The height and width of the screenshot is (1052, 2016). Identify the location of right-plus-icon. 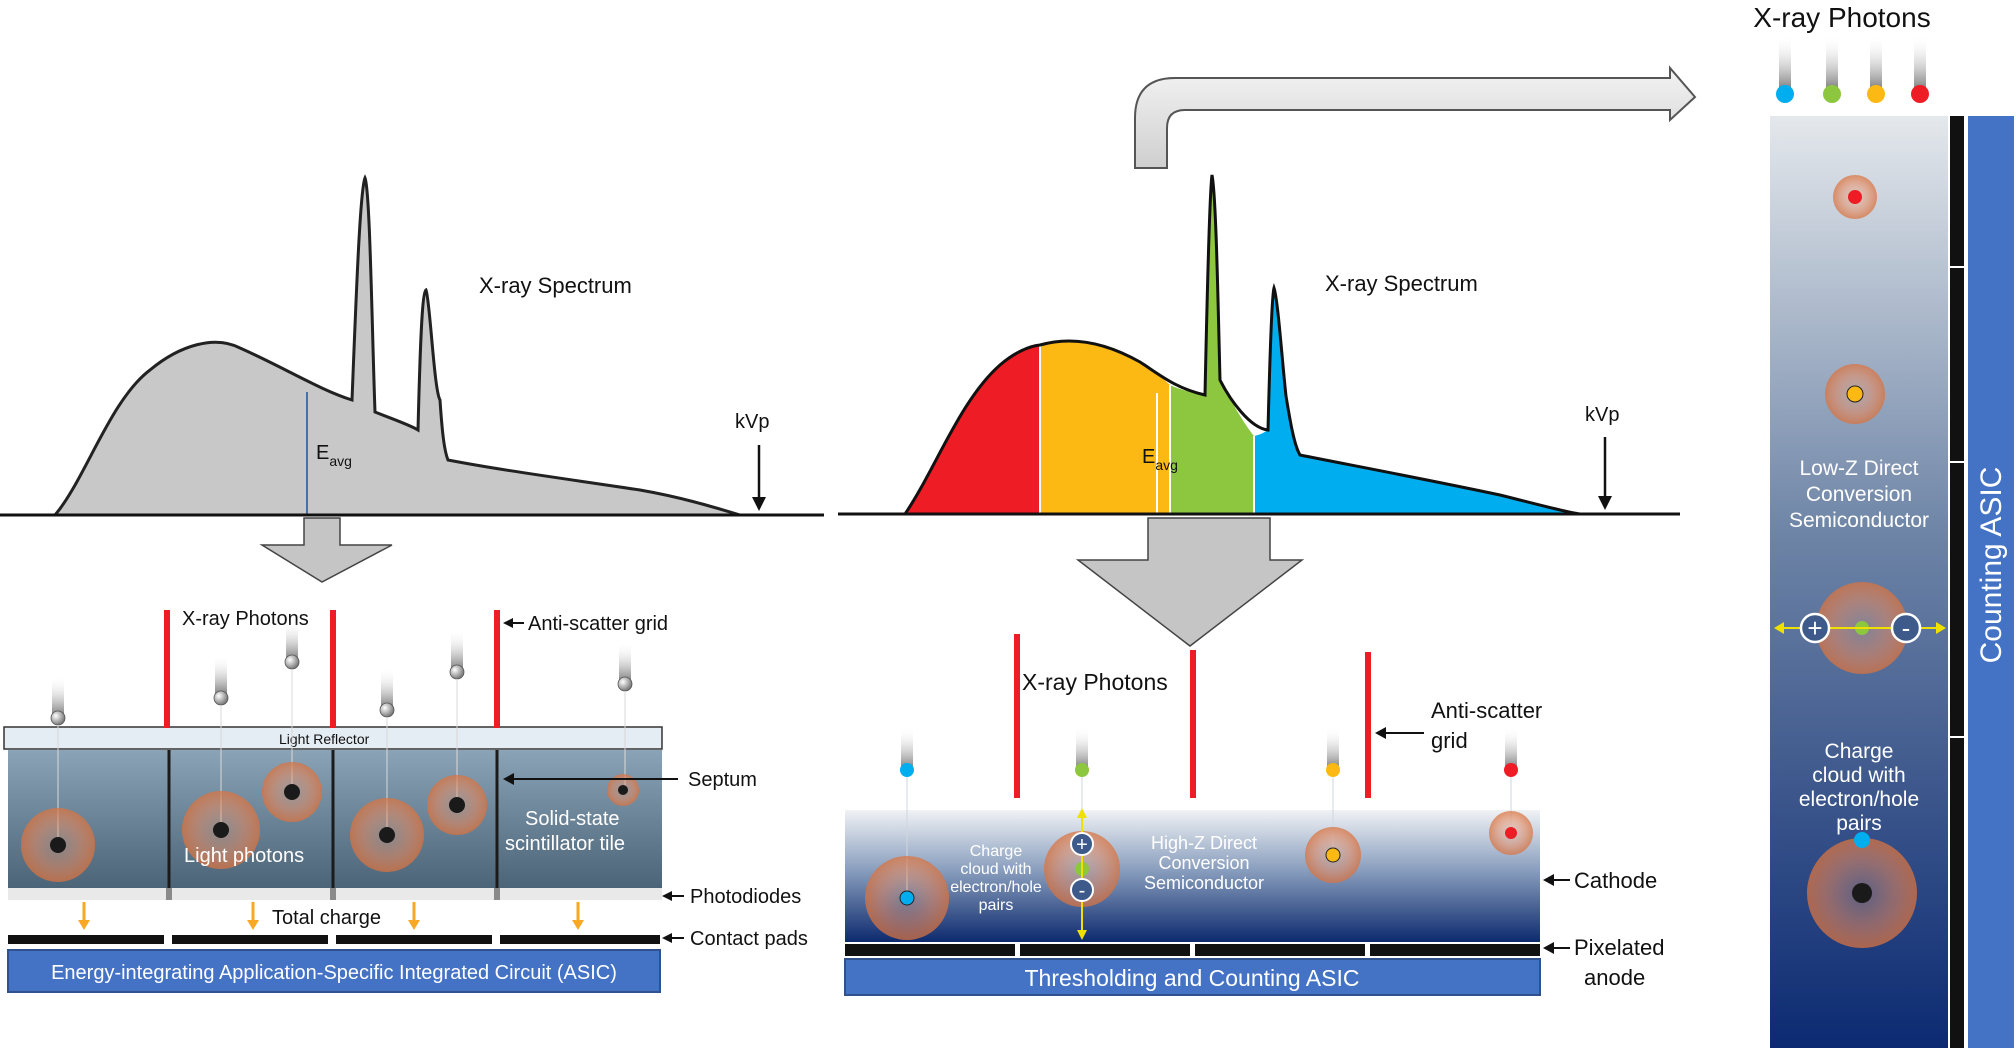
(1815, 628).